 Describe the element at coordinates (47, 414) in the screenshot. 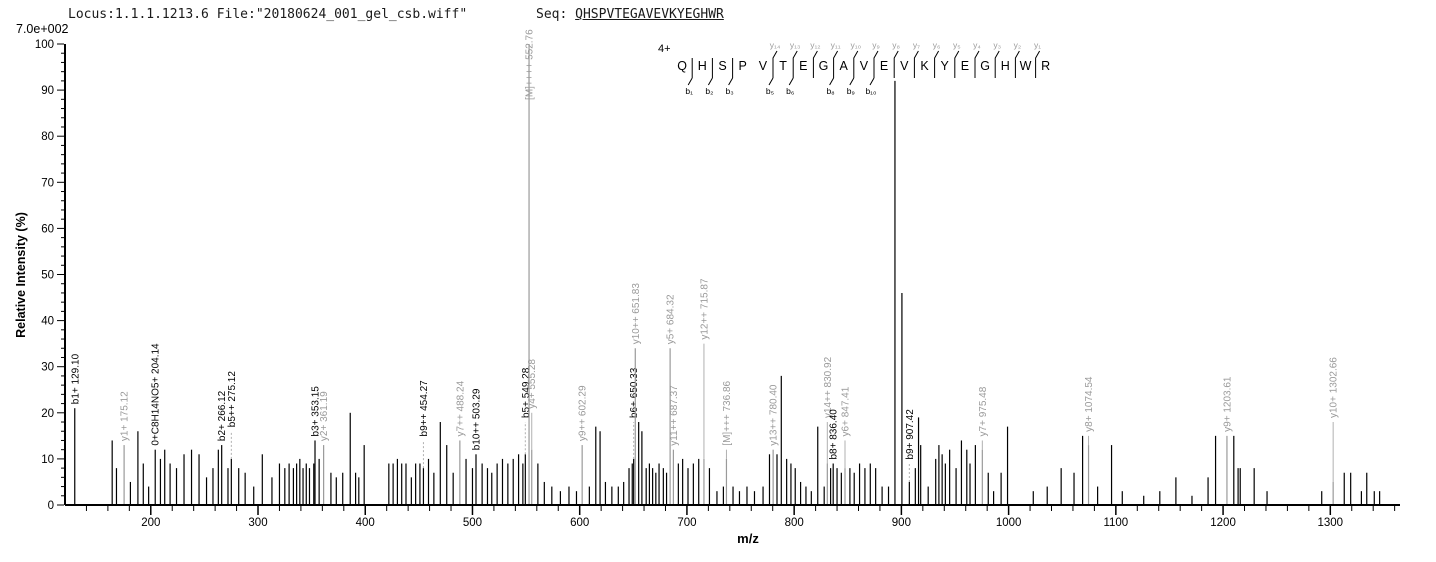

I see `y-tick-label: 20` at that location.